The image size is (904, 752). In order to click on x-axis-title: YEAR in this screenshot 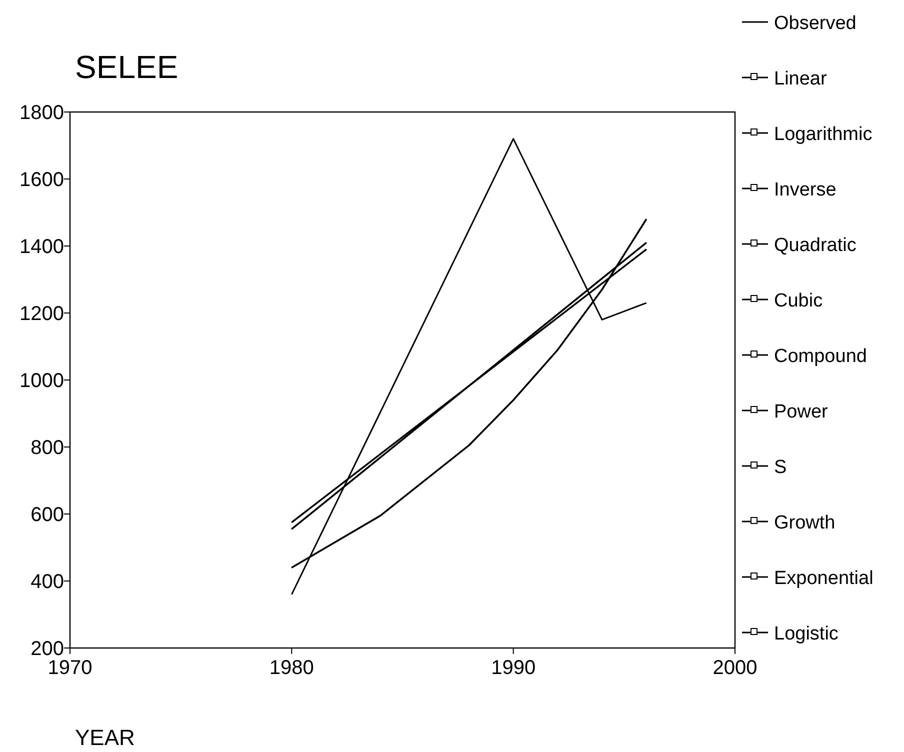, I will do `click(105, 737)`.